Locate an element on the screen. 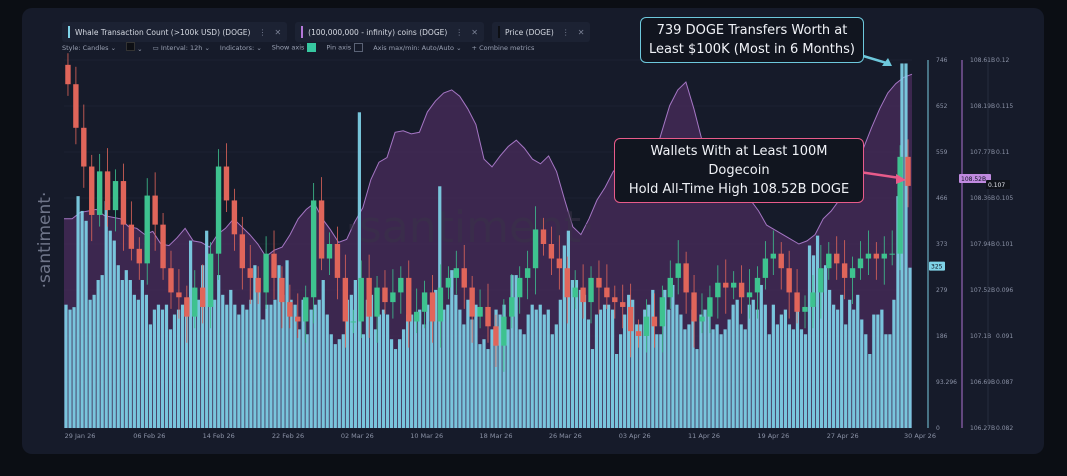 The image size is (1067, 476). whale-callout-line2: Least $100K (Most in 6 Months) is located at coordinates (752, 49).